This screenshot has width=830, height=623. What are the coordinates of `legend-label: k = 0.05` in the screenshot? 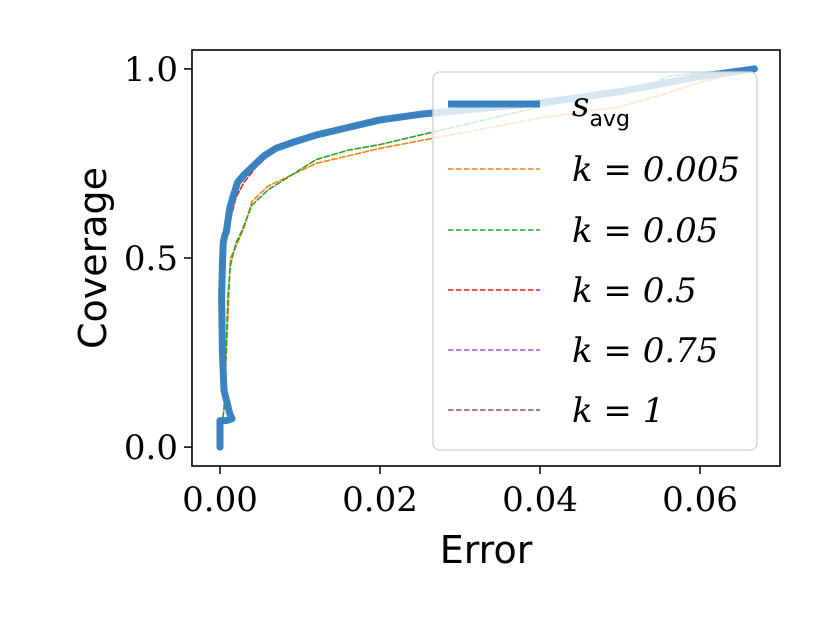 It's located at (645, 231).